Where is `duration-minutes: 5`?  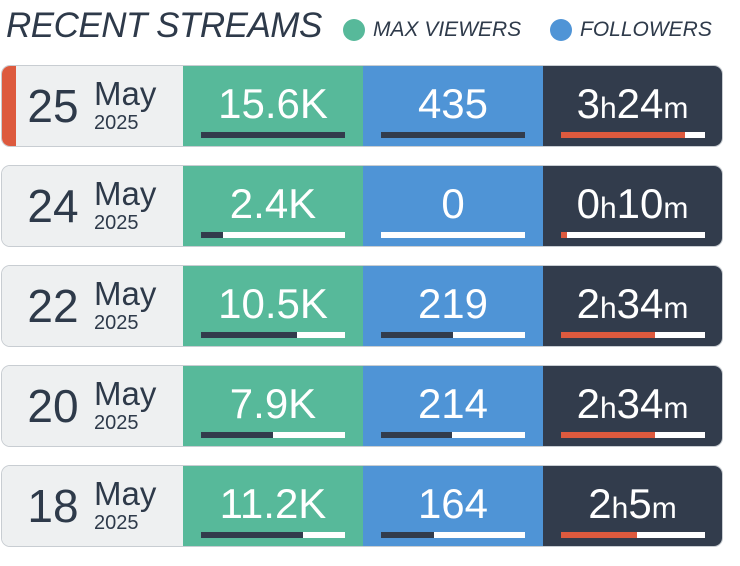 duration-minutes: 5 is located at coordinates (640, 503).